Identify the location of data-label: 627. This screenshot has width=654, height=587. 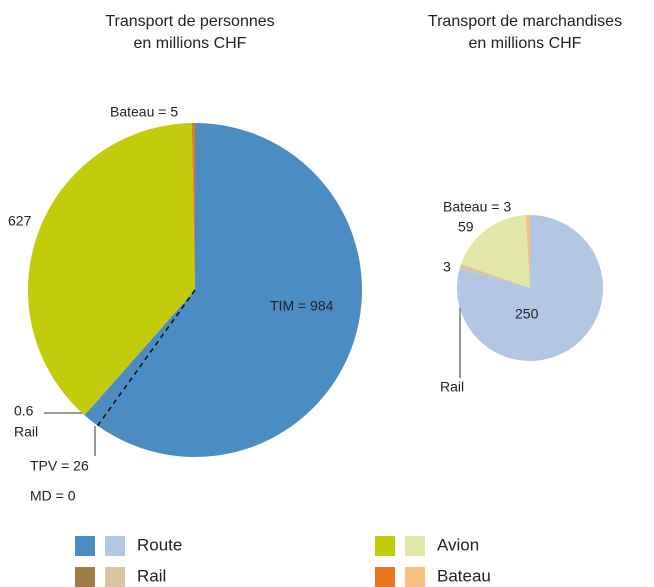
(20, 221).